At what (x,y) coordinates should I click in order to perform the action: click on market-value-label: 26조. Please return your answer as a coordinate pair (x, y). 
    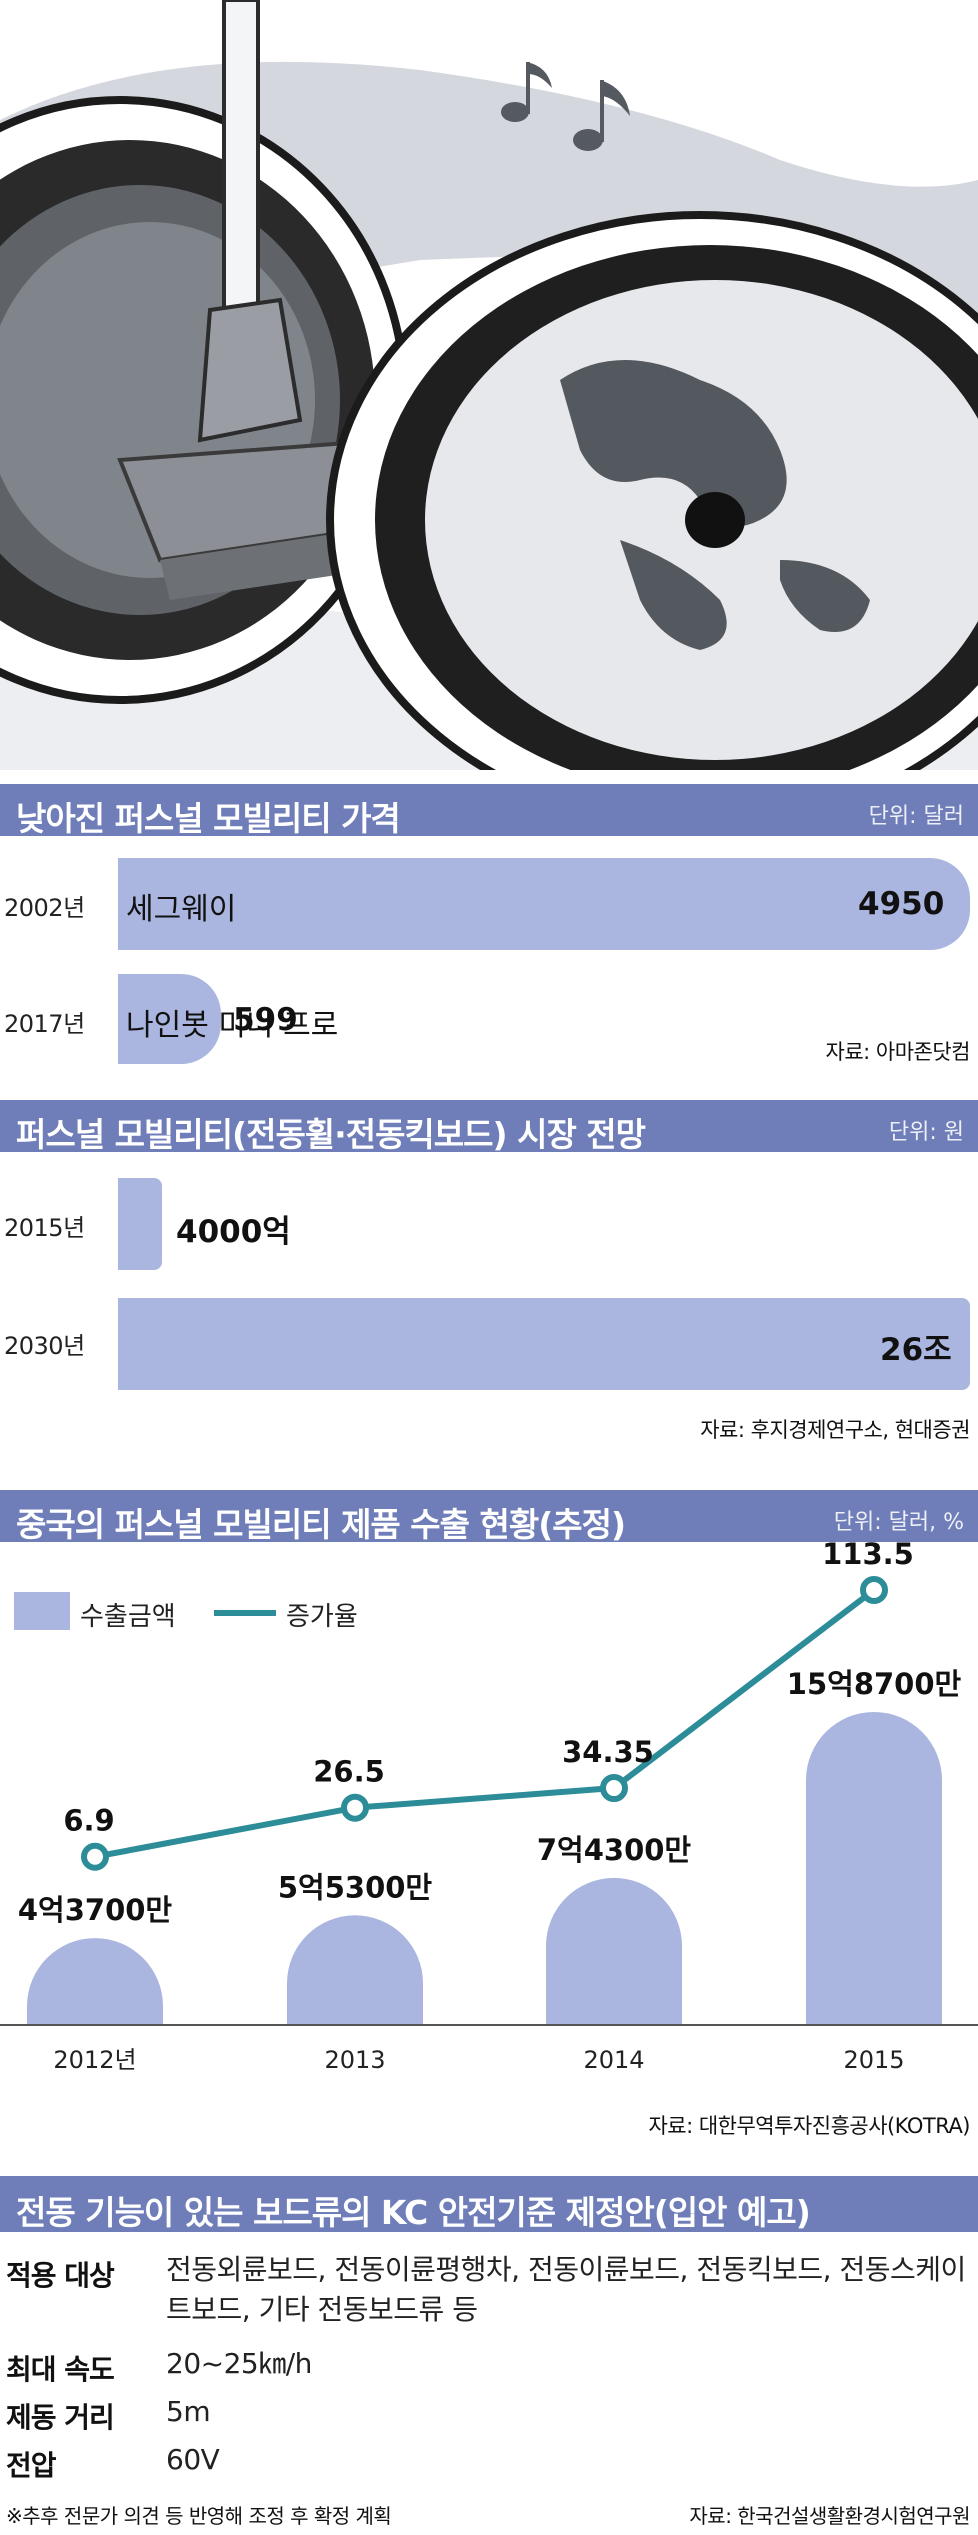
    Looking at the image, I should click on (916, 1350).